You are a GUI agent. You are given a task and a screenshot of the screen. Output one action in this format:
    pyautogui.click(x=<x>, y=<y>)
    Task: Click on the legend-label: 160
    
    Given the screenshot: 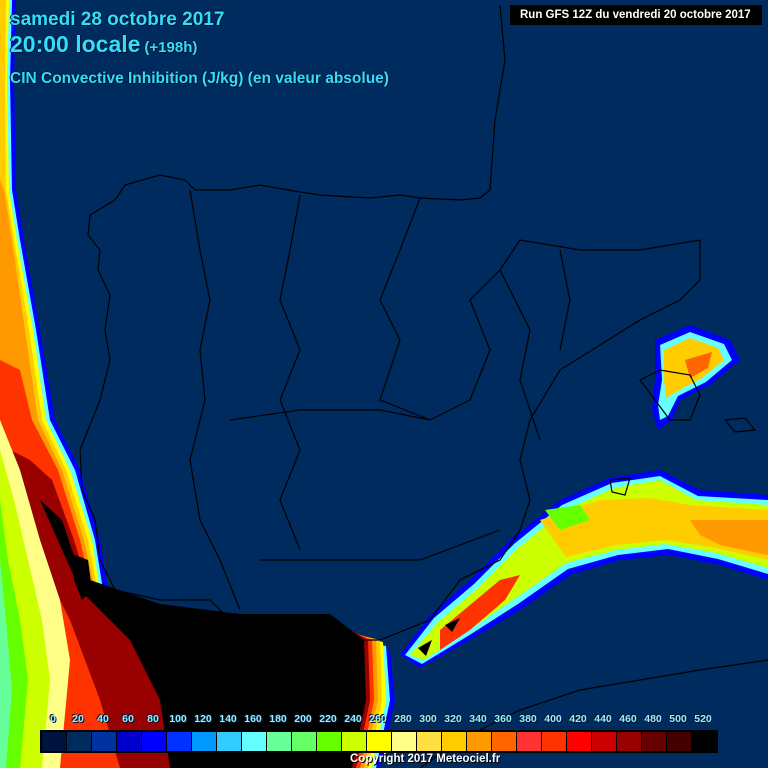 What is the action you would take?
    pyautogui.click(x=253, y=719)
    